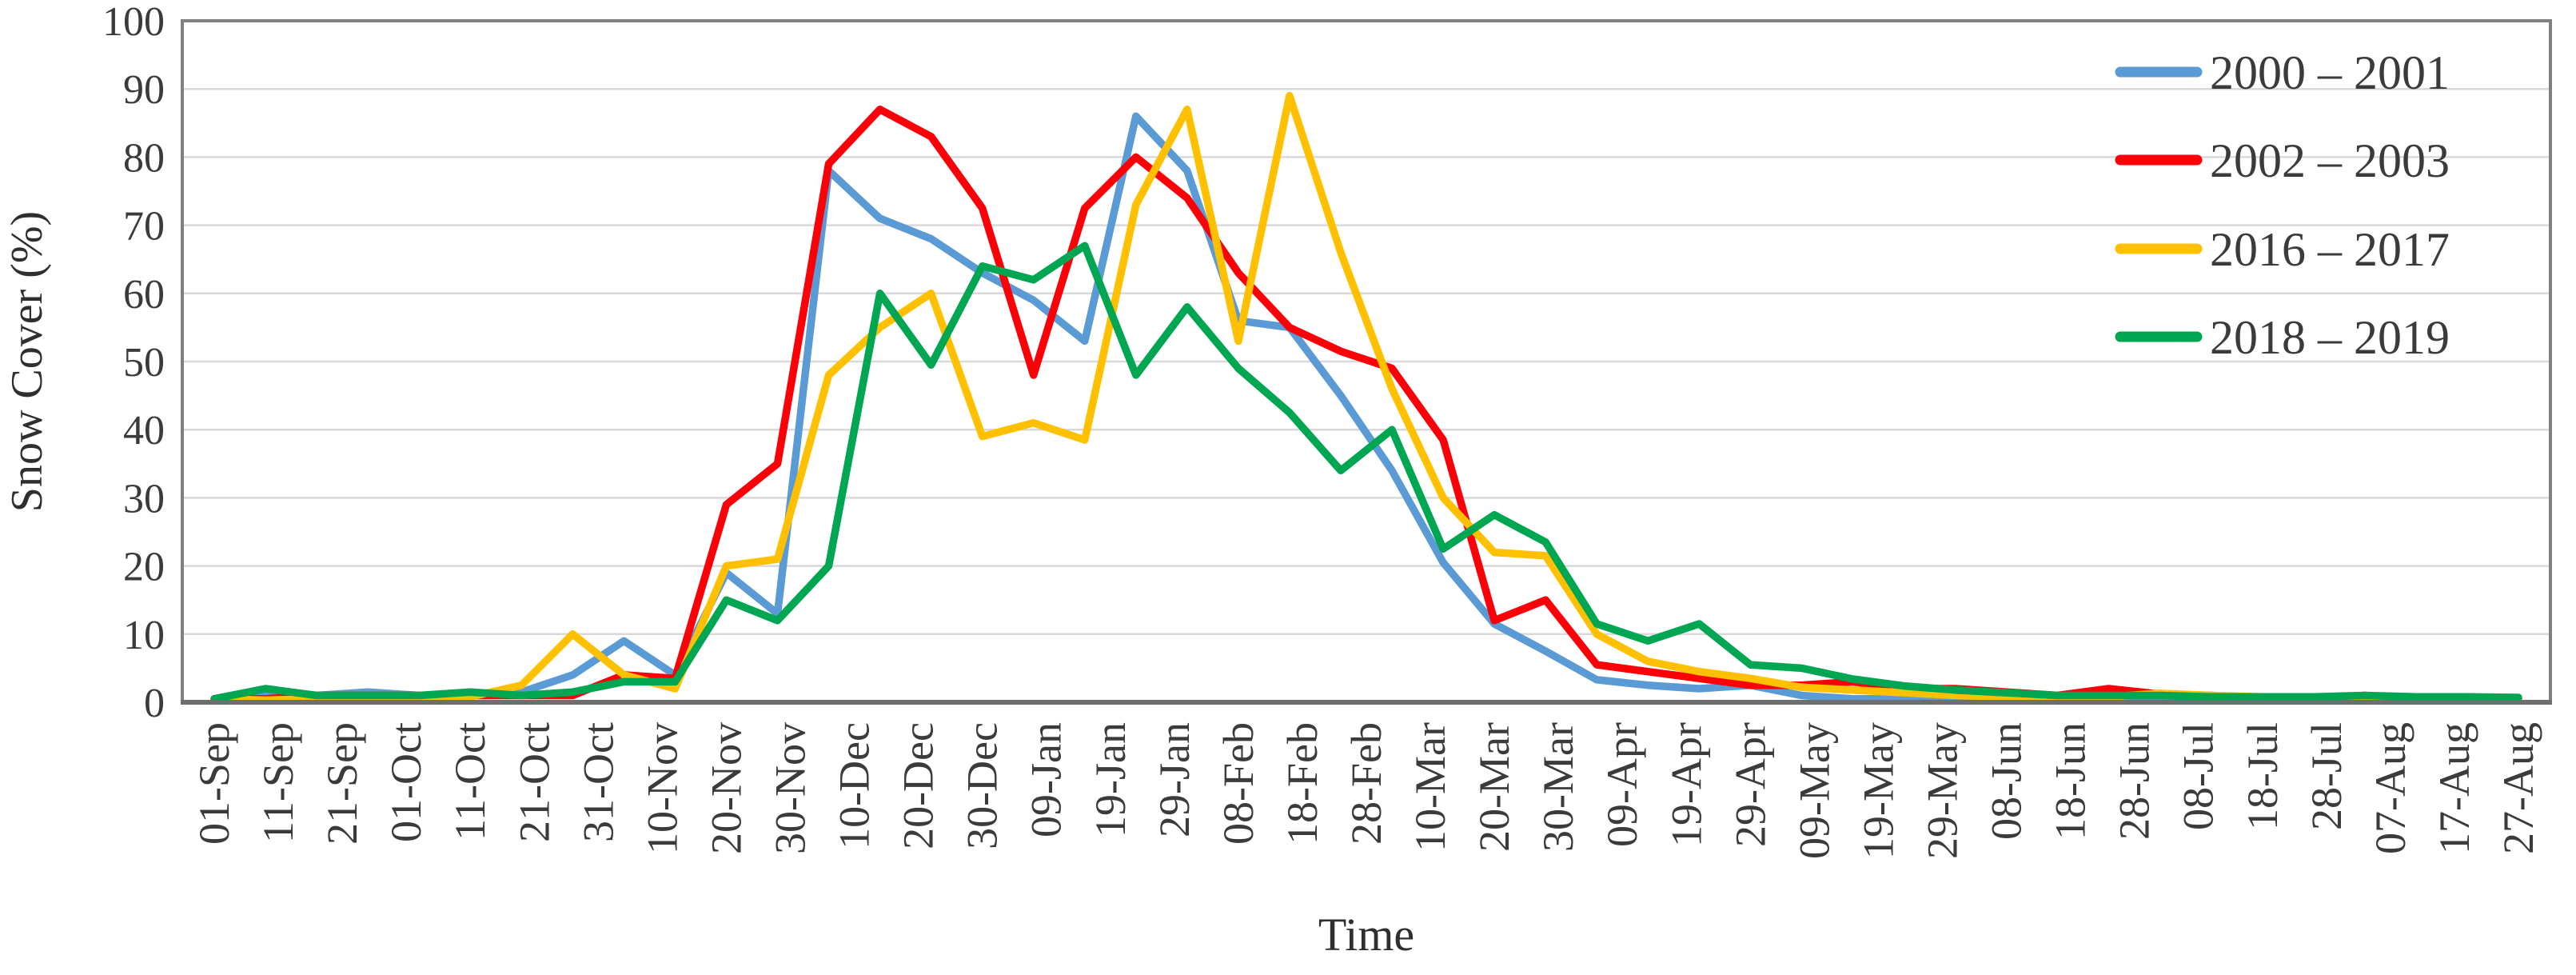 The height and width of the screenshot is (975, 2576). What do you see at coordinates (2330, 337) in the screenshot?
I see `legend-label: 2018 – 2019` at bounding box center [2330, 337].